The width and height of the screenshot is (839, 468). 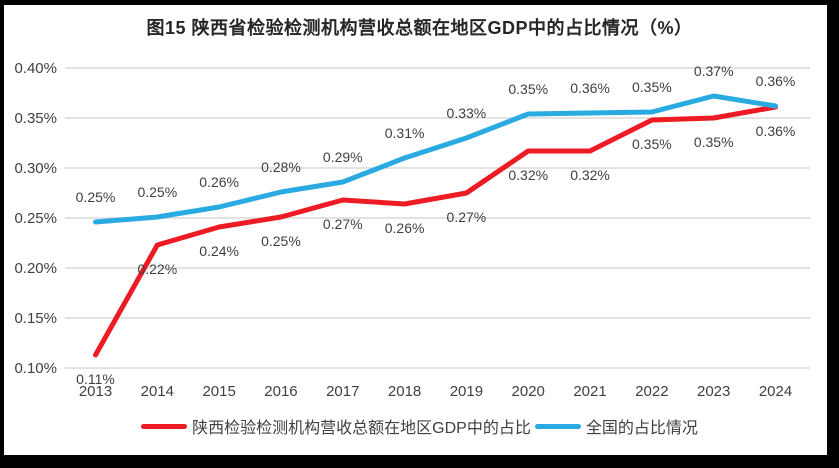 I want to click on data-label: 0.31%, so click(x=405, y=133).